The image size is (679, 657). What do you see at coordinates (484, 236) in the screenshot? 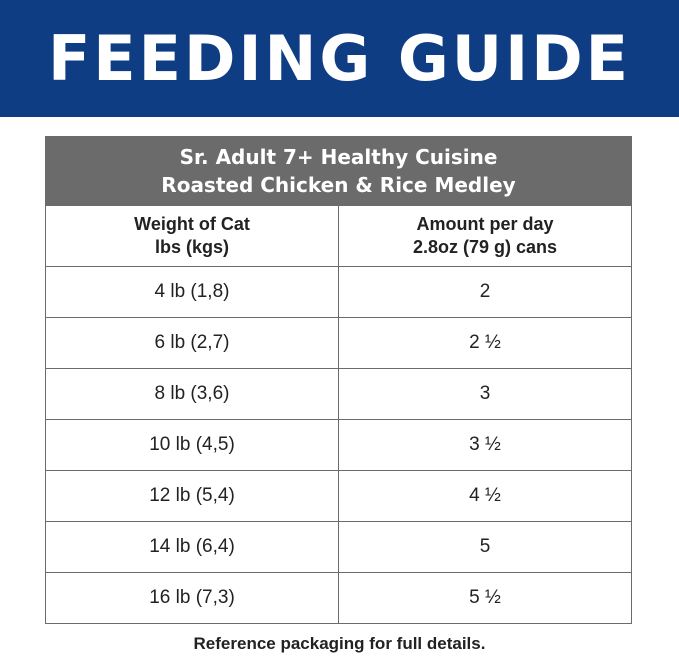
I see `column-header-amount: Amount per day 2.8oz (79 g) cans` at bounding box center [484, 236].